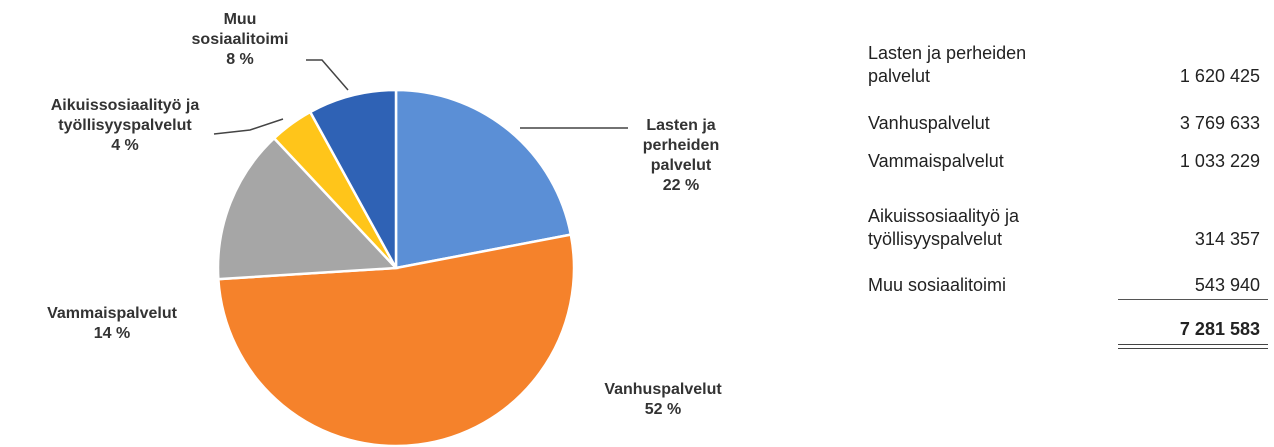  I want to click on percent-label: 22 %, so click(681, 185).